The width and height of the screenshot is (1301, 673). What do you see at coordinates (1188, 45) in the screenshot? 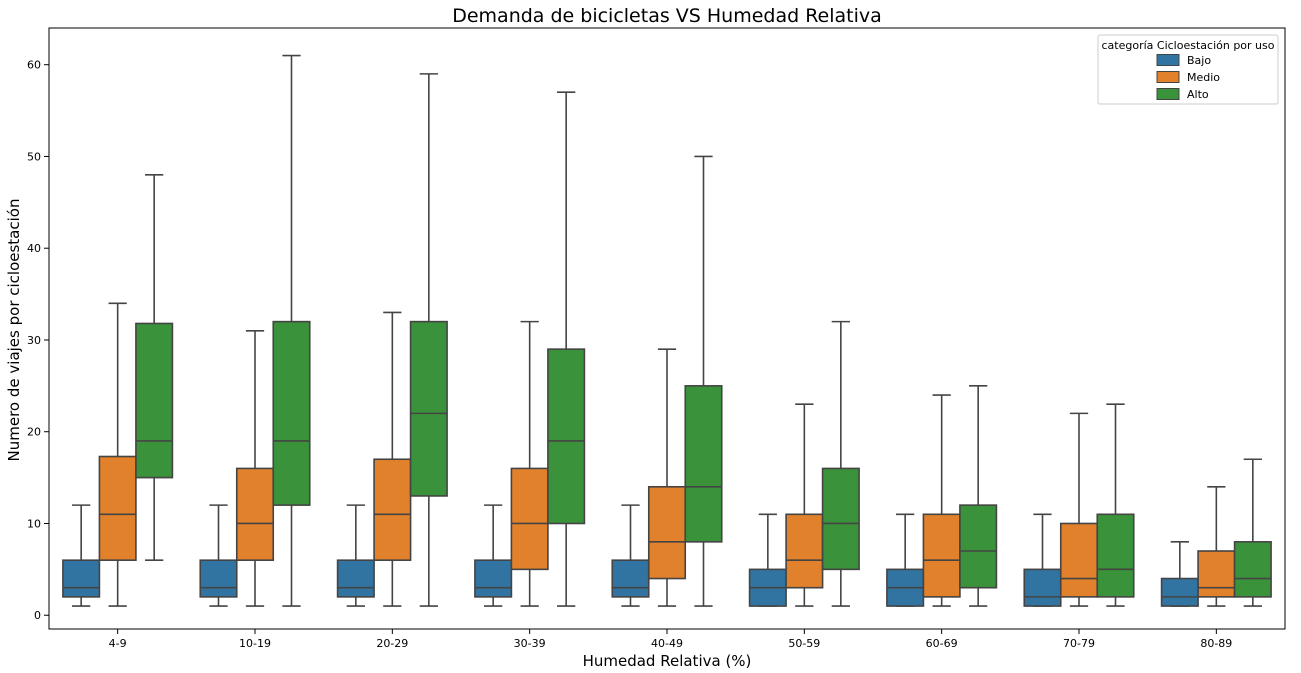
I see `legend-title: categoría Cicloestación por uso` at bounding box center [1188, 45].